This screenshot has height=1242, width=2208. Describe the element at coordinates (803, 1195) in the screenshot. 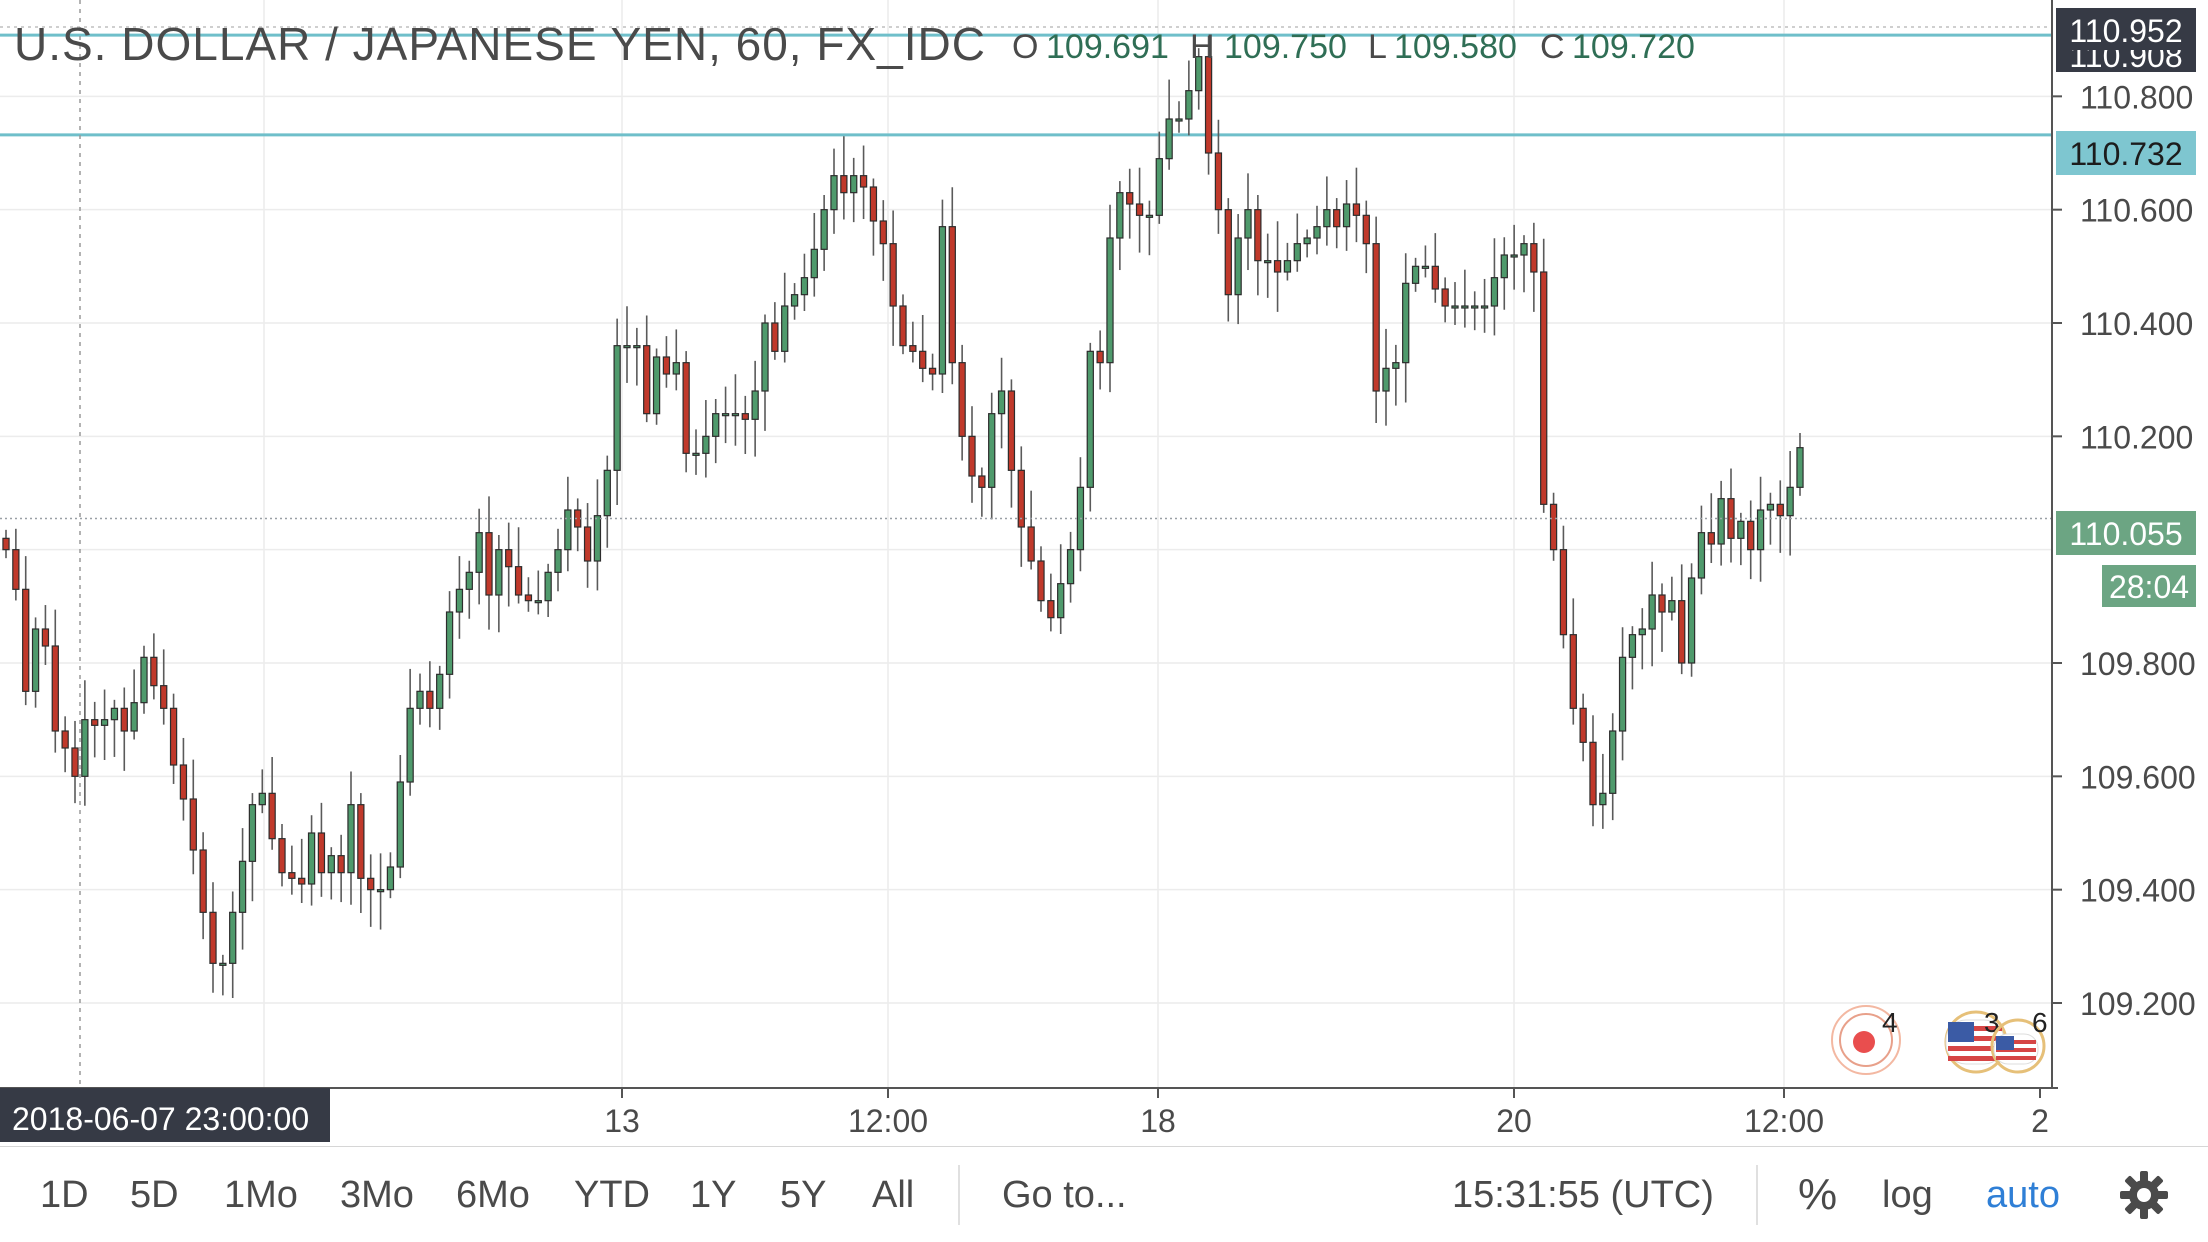

I see `range-button: 5Y` at that location.